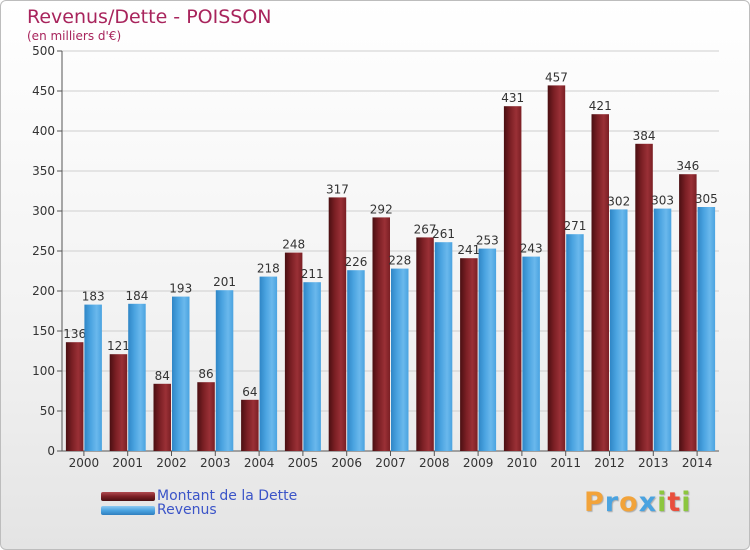  I want to click on logo-letter: o, so click(629, 502).